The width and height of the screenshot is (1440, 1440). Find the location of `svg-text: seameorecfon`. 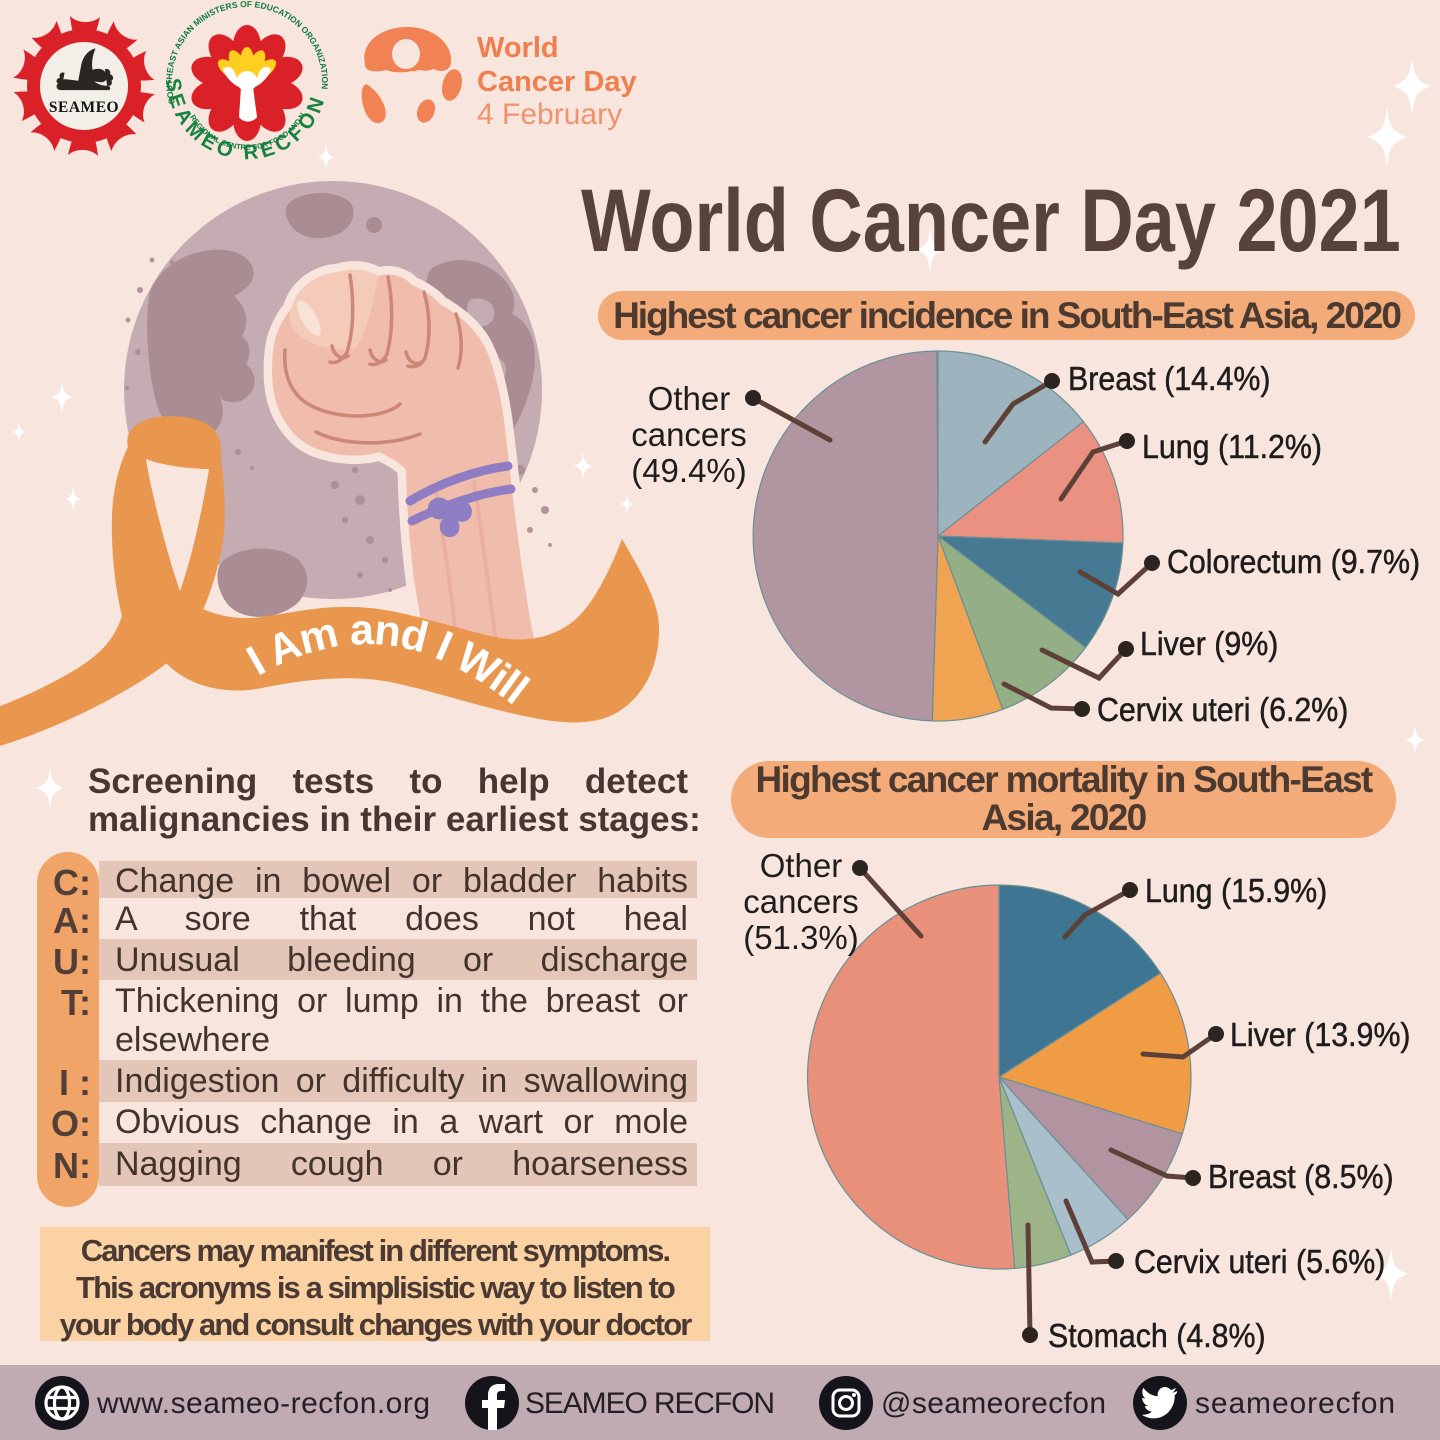

svg-text: seameorecfon is located at coordinates (1295, 1403).